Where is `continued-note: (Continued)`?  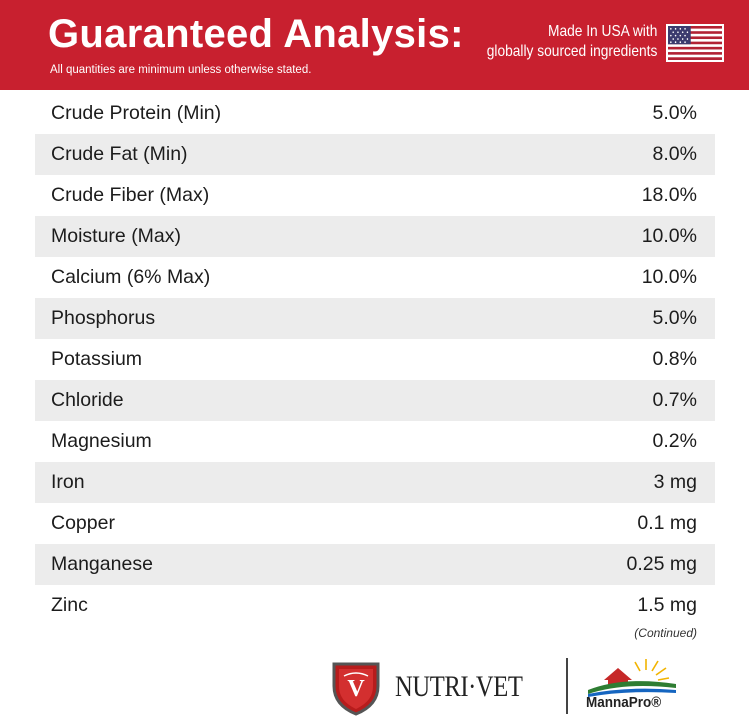
continued-note: (Continued) is located at coordinates (665, 633).